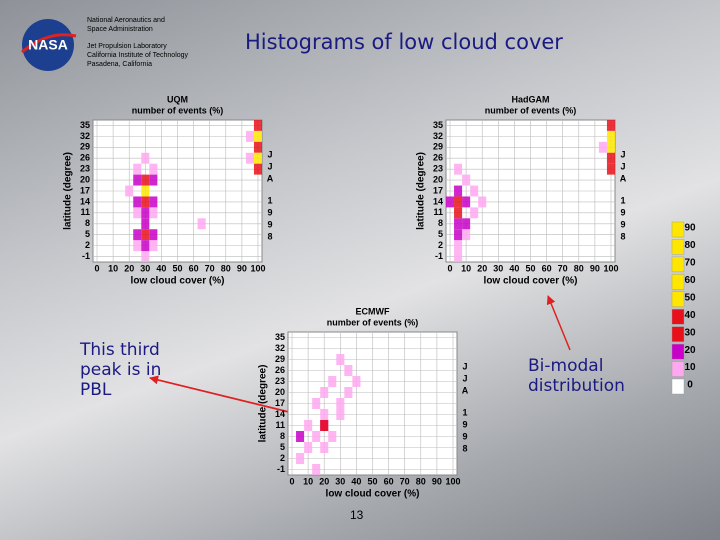  I want to click on y-tick-label: 11, so click(438, 212).